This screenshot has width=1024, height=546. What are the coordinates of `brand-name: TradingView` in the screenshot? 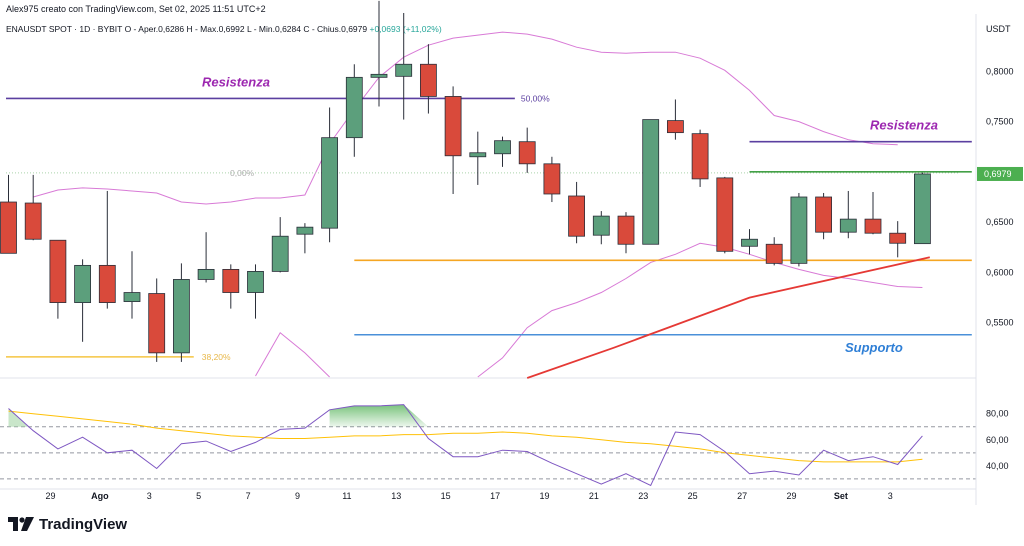 It's located at (83, 524).